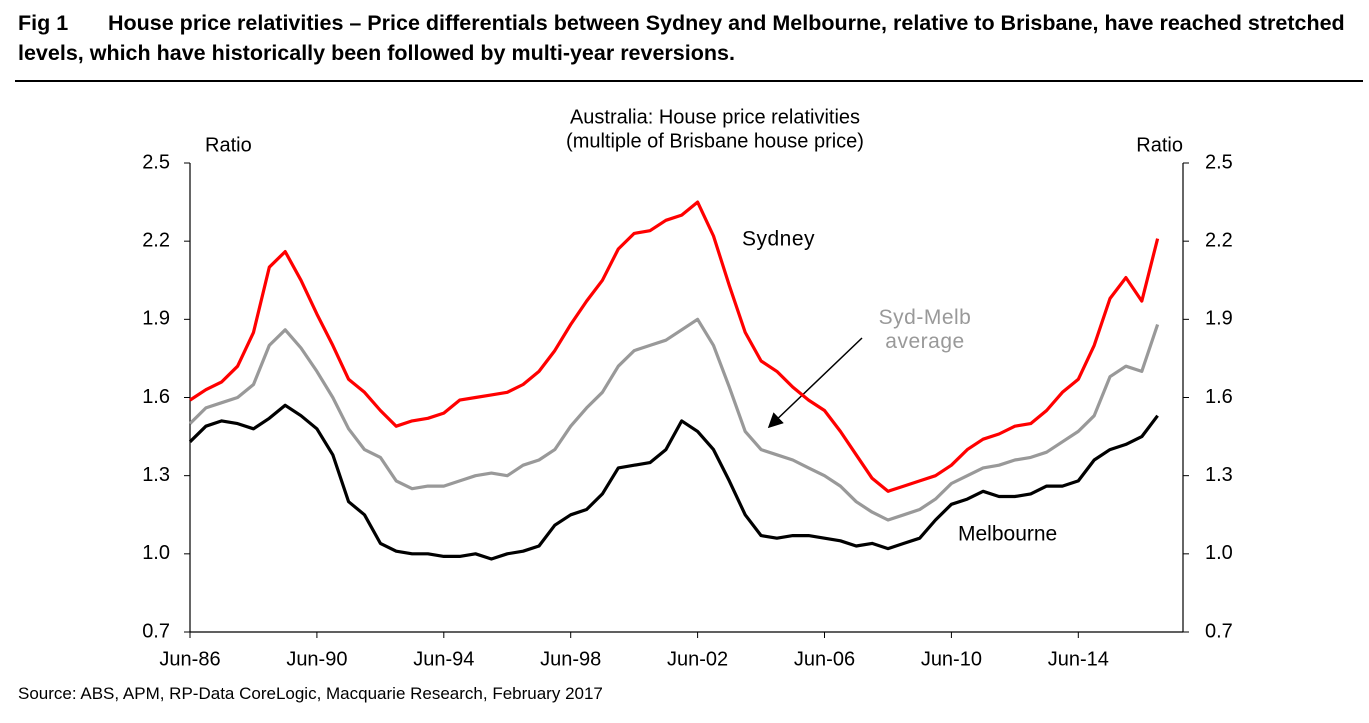 Image resolution: width=1369 pixels, height=723 pixels. I want to click on y2-tick-label: 1.9, so click(1219, 319).